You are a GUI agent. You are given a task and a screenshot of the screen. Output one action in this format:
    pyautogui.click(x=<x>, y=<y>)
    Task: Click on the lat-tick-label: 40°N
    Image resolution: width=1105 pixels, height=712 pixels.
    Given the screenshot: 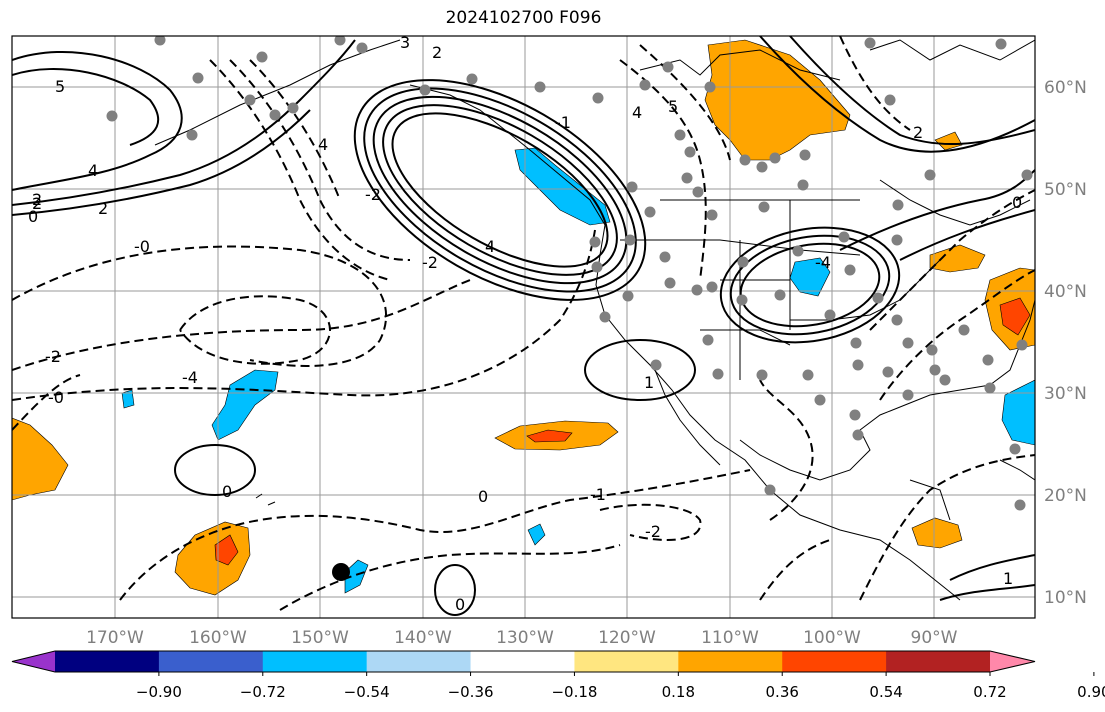 What is the action you would take?
    pyautogui.click(x=1065, y=292)
    